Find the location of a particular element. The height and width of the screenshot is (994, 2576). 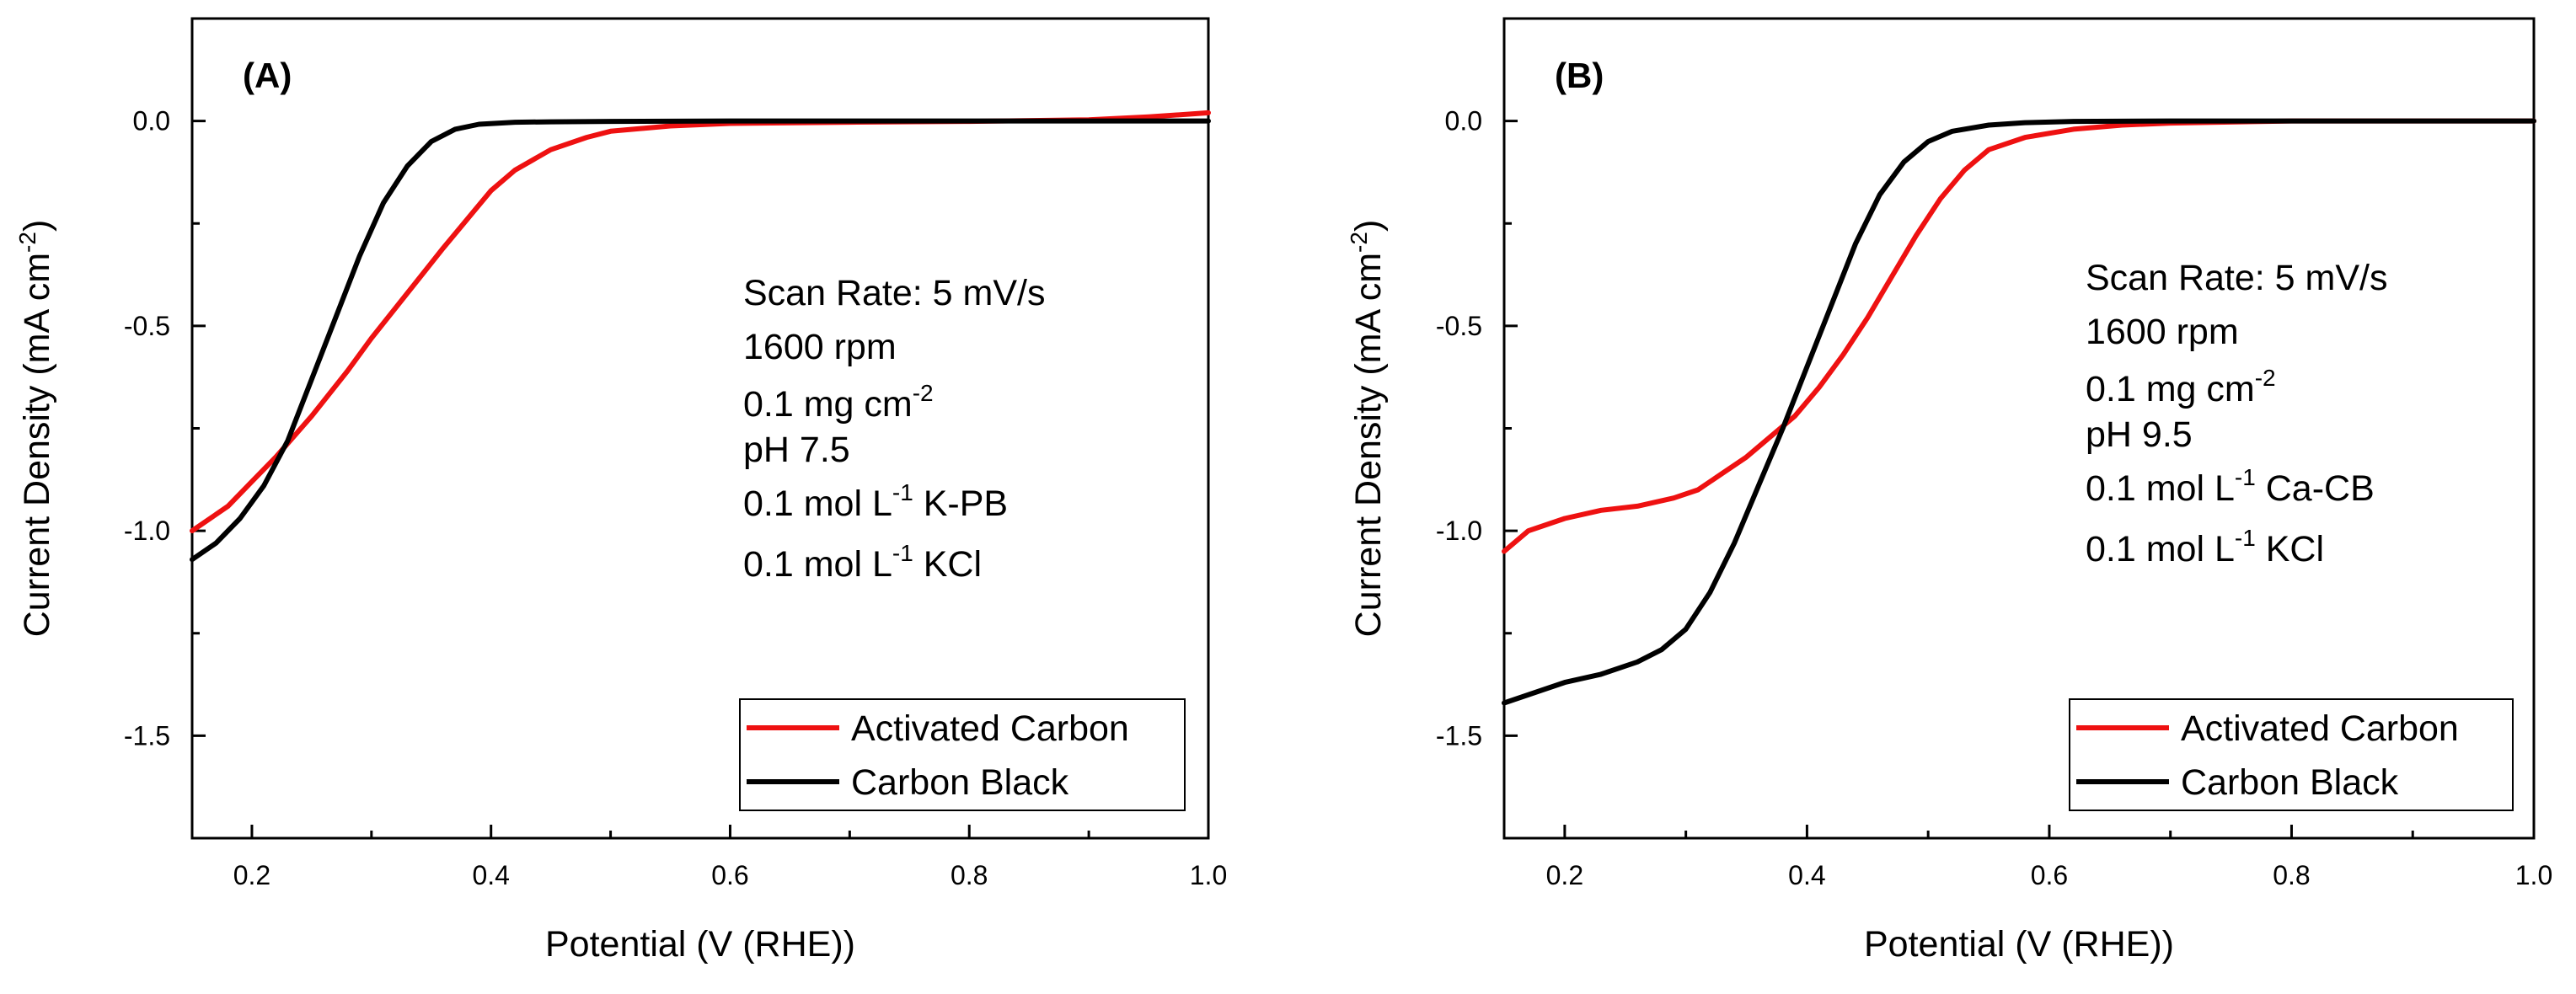

annotation-text: pH 9.5 is located at coordinates (2139, 435).